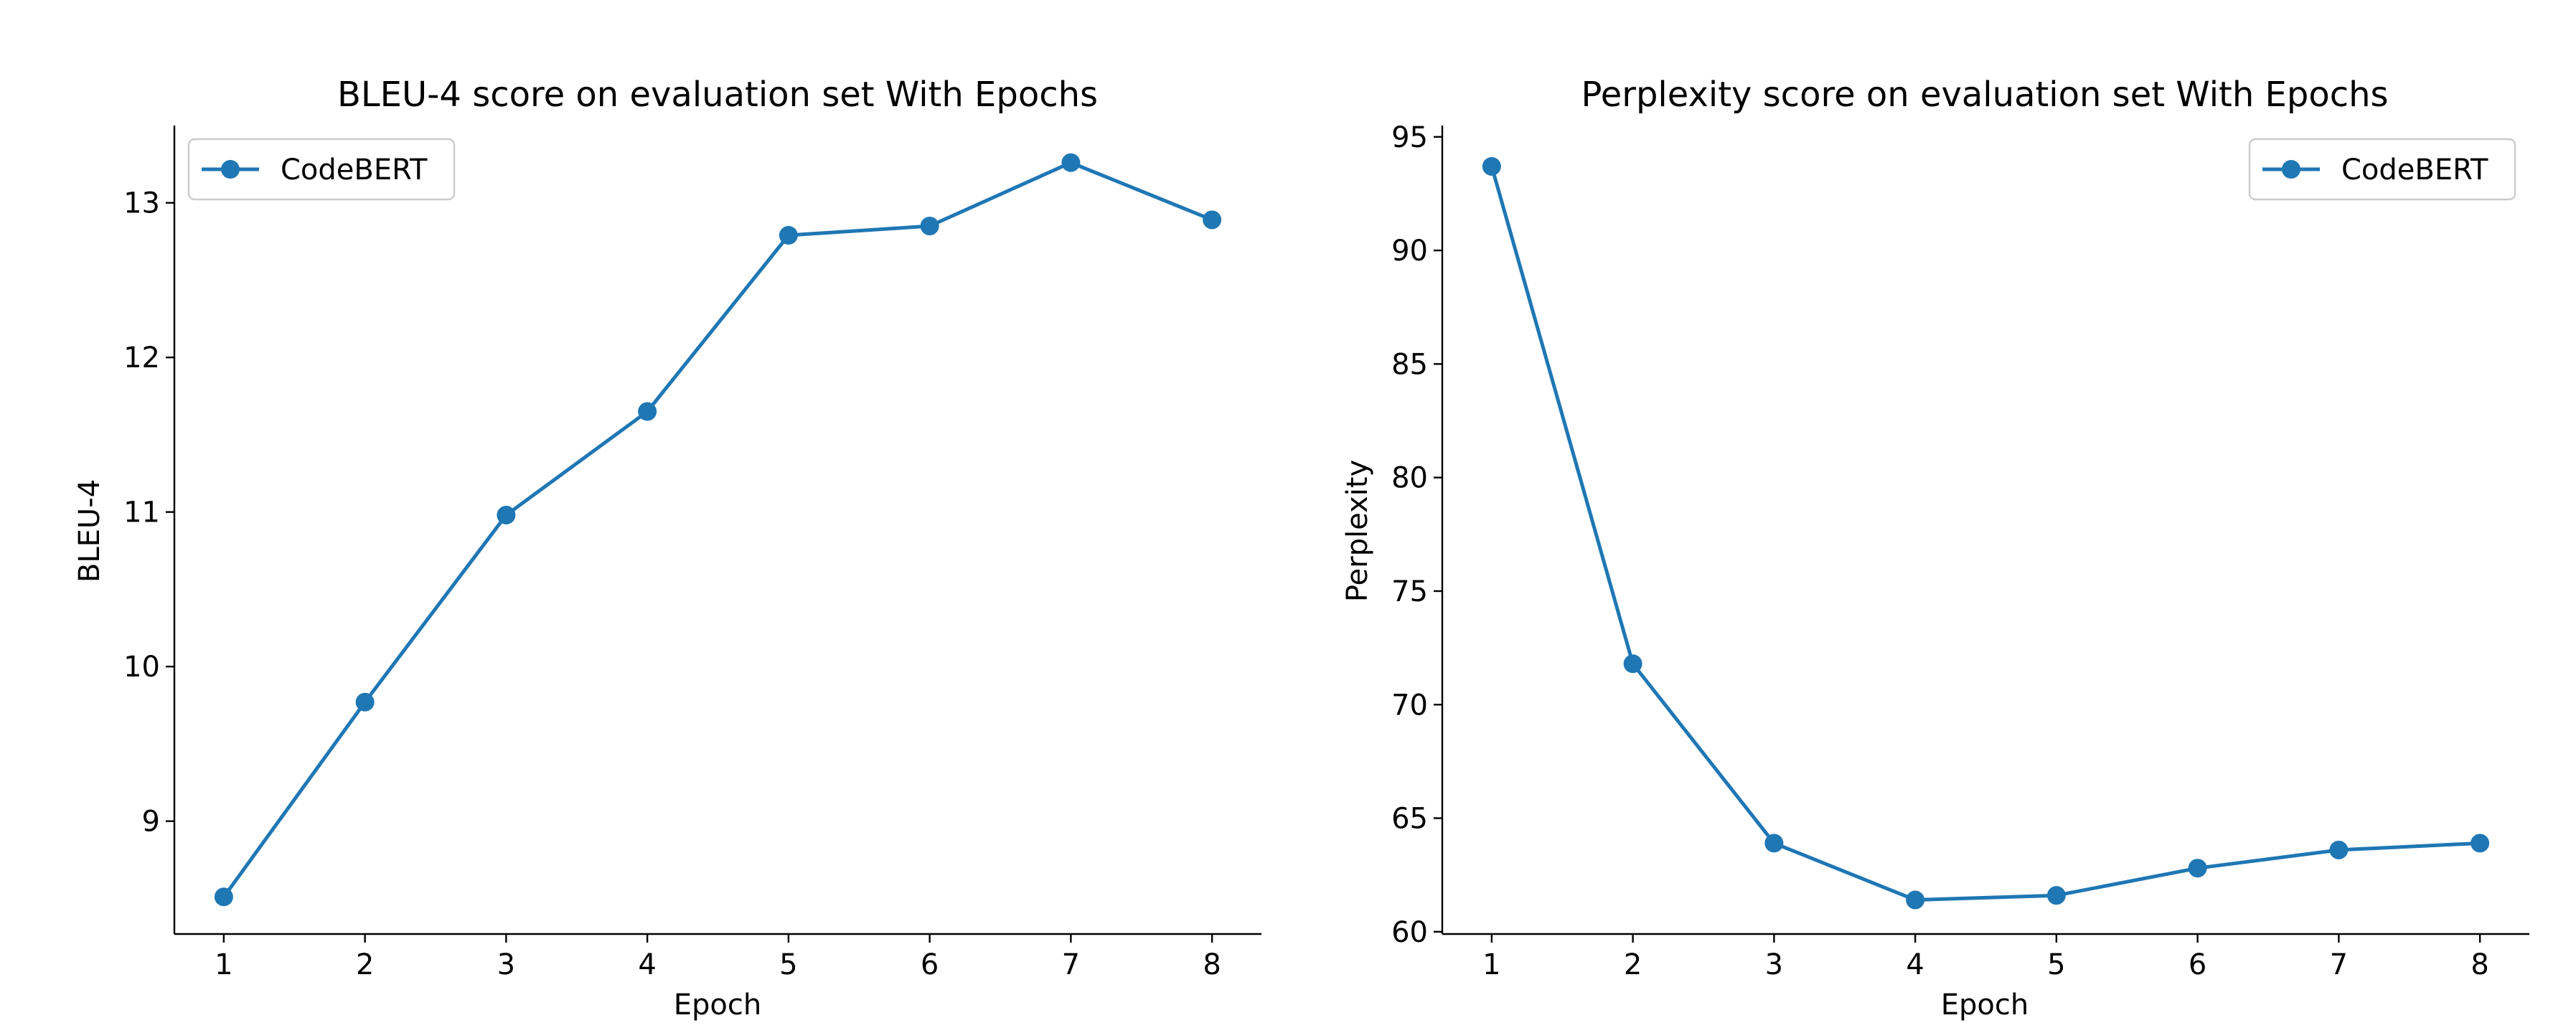 The height and width of the screenshot is (1033, 2576). What do you see at coordinates (1985, 1005) in the screenshot?
I see `perplexity-chart-x-axis-label: Epoch` at bounding box center [1985, 1005].